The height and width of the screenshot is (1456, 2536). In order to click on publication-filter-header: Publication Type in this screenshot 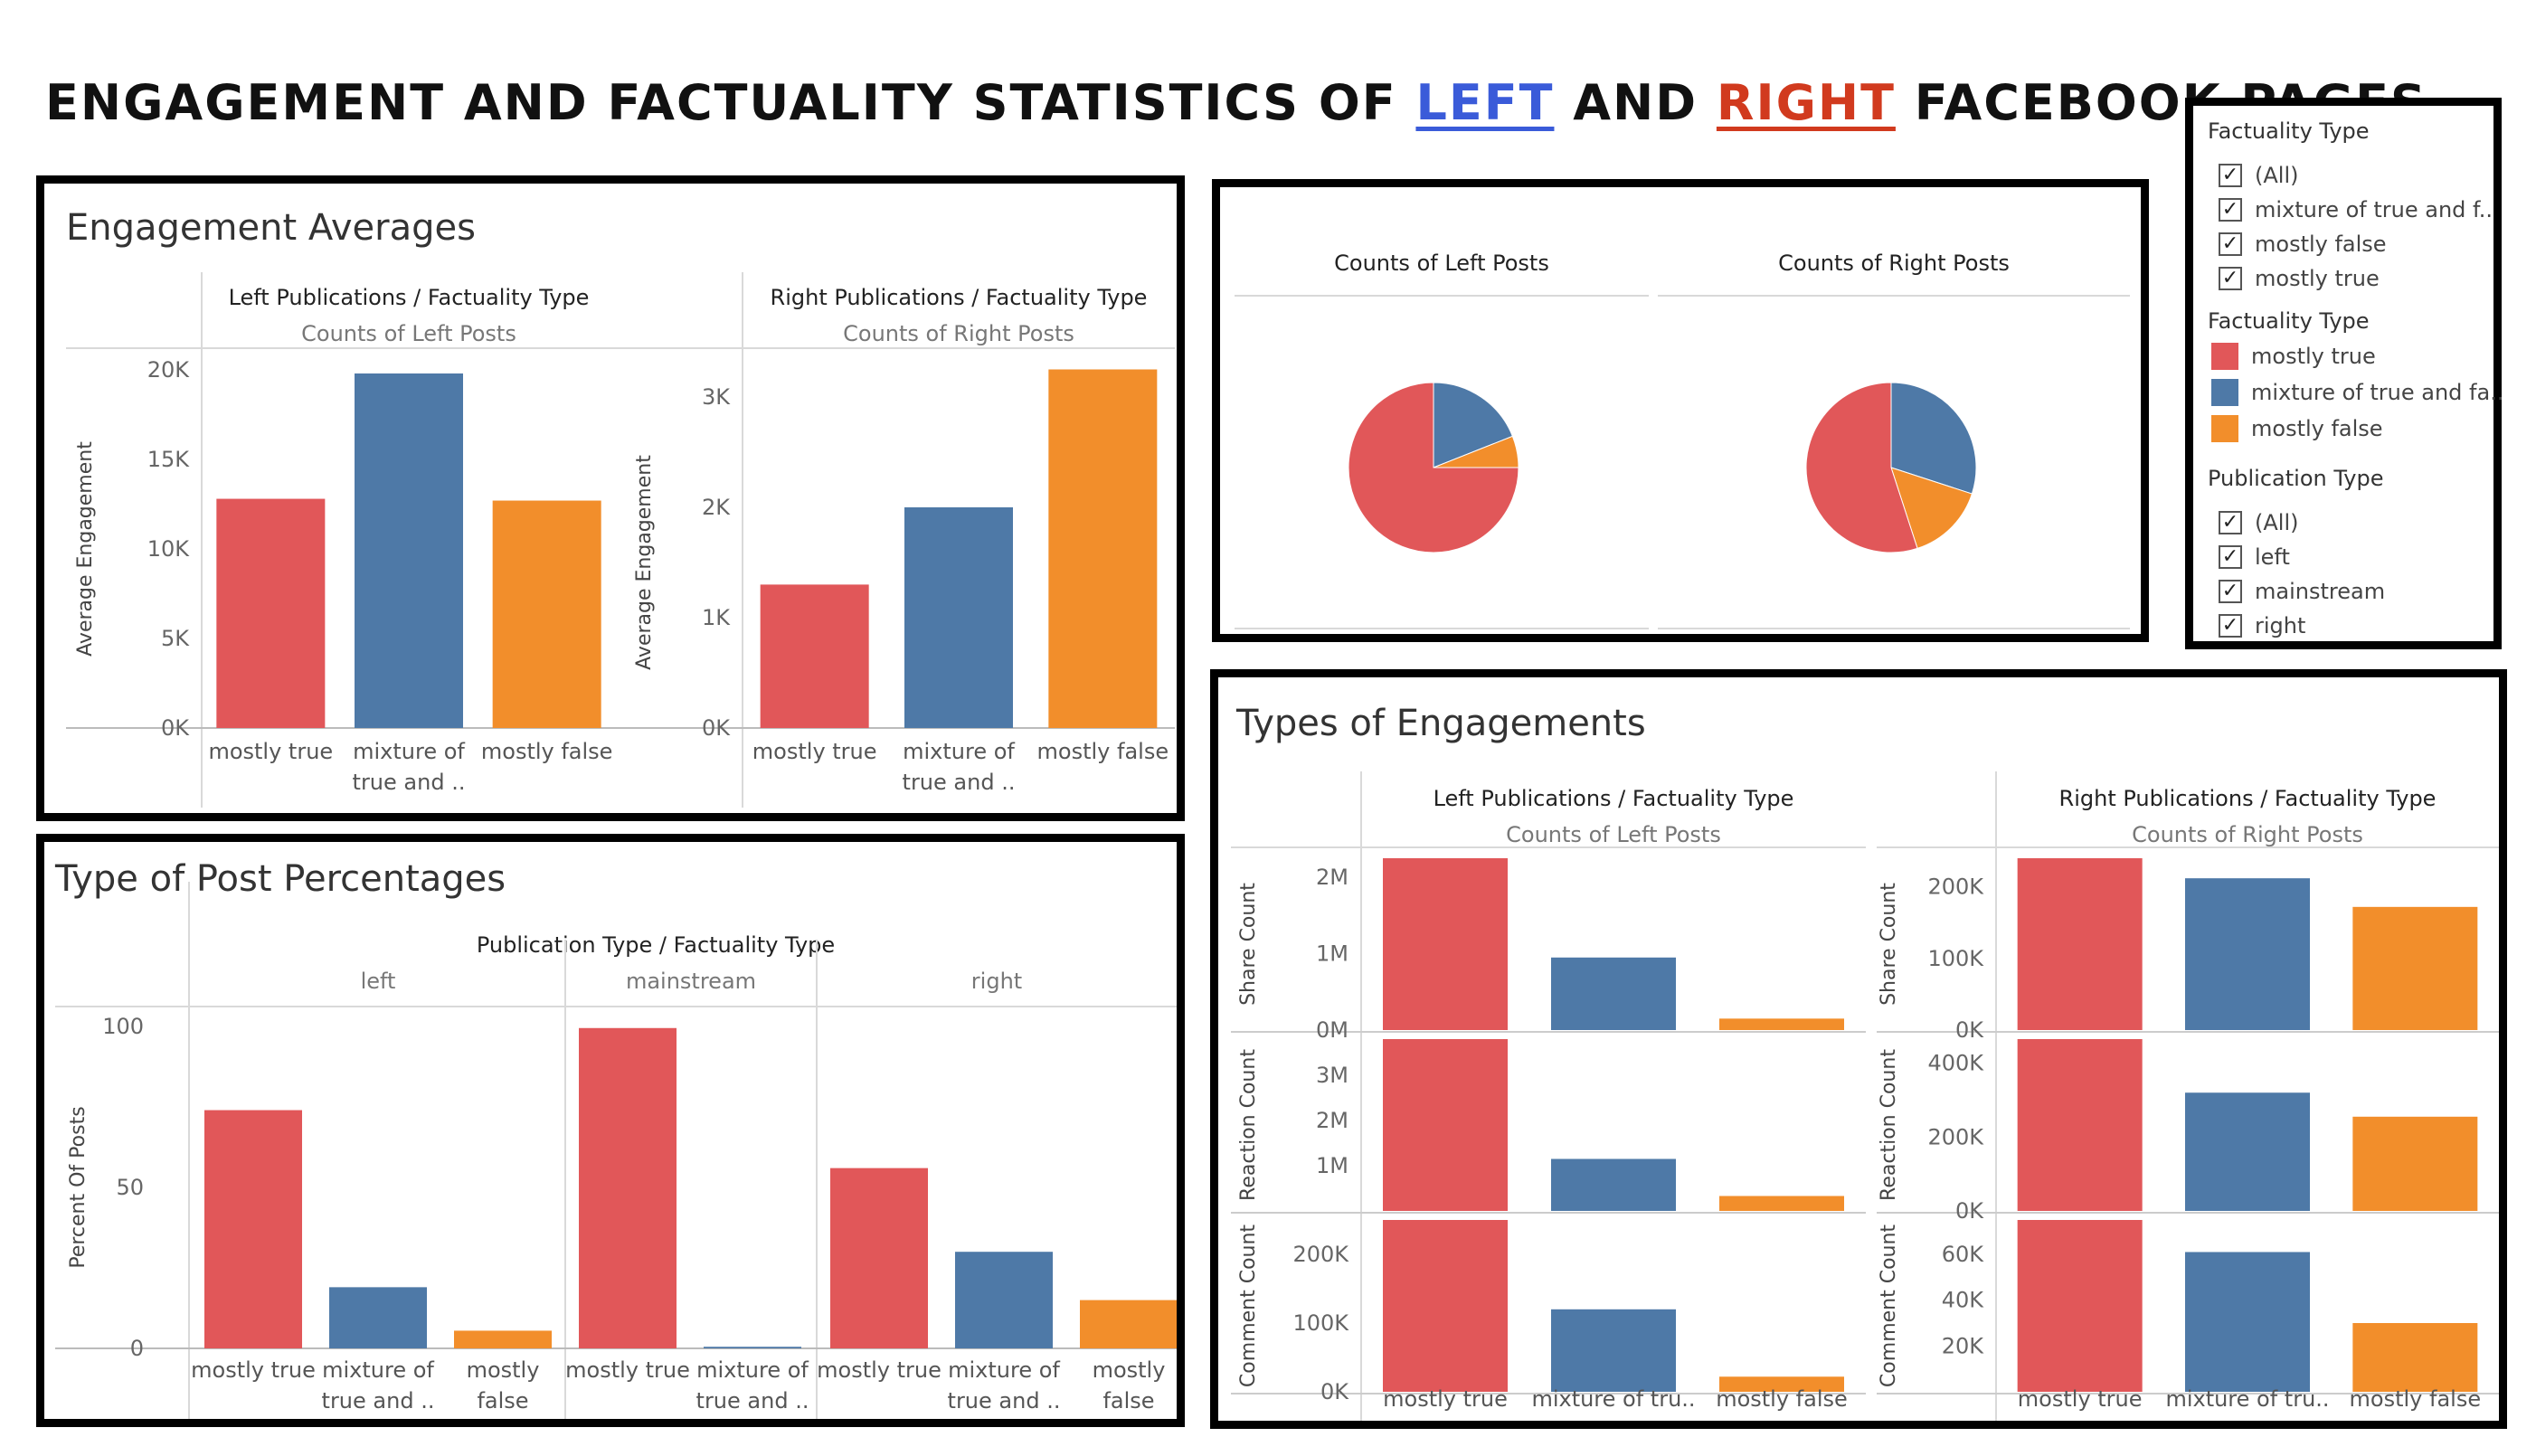, I will do `click(2296, 478)`.